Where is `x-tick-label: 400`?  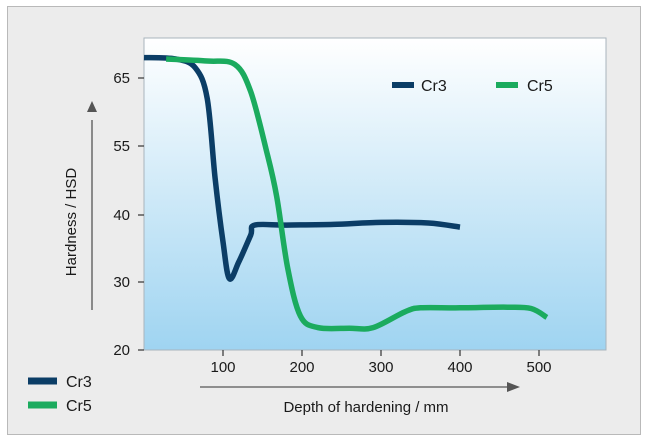
x-tick-label: 400 is located at coordinates (459, 367).